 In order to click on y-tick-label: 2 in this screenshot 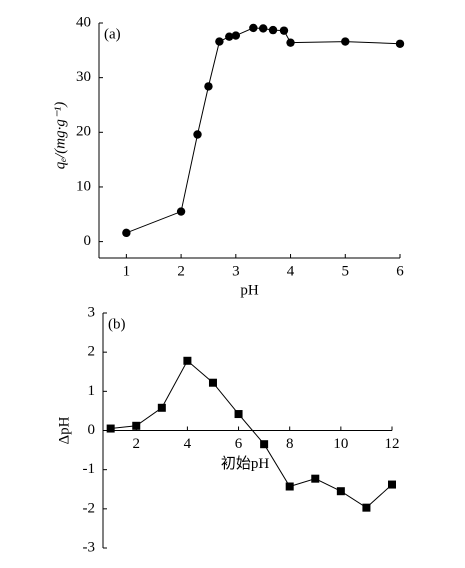, I will do `click(92, 352)`.